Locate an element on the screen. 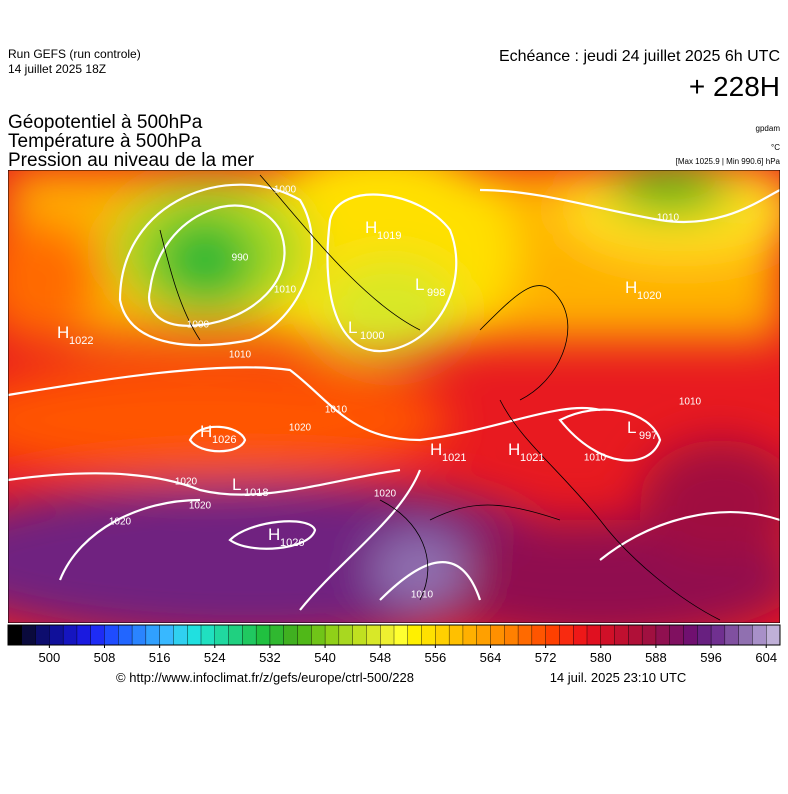 The image size is (788, 794). colorbar-tick-label: 516 is located at coordinates (160, 657).